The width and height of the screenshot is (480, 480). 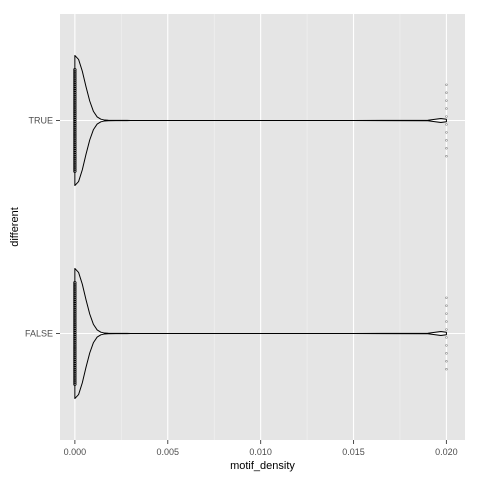 What do you see at coordinates (75, 452) in the screenshot?
I see `x-tick-label: 0.000` at bounding box center [75, 452].